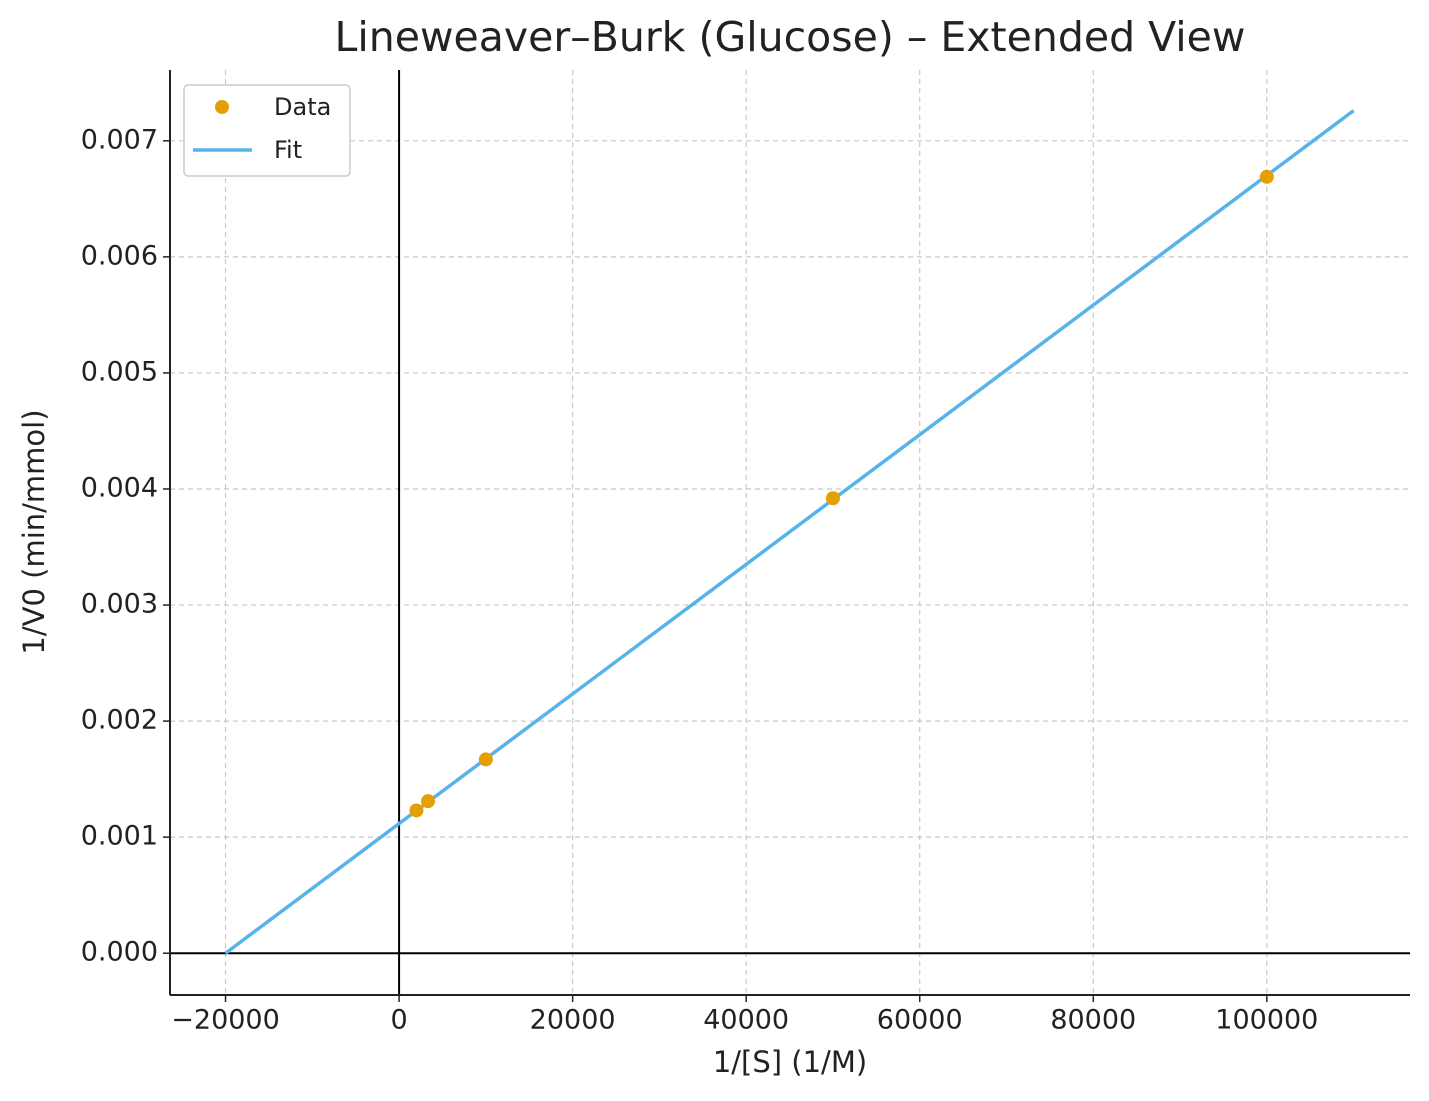 The image size is (1429, 1101). What do you see at coordinates (119, 952) in the screenshot?
I see `y-tick-label: 0.000` at bounding box center [119, 952].